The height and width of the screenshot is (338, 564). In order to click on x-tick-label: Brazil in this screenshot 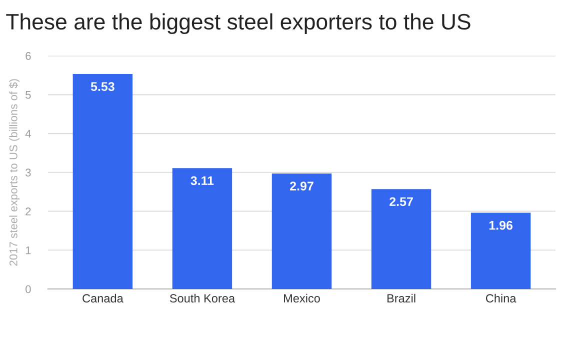, I will do `click(401, 298)`.